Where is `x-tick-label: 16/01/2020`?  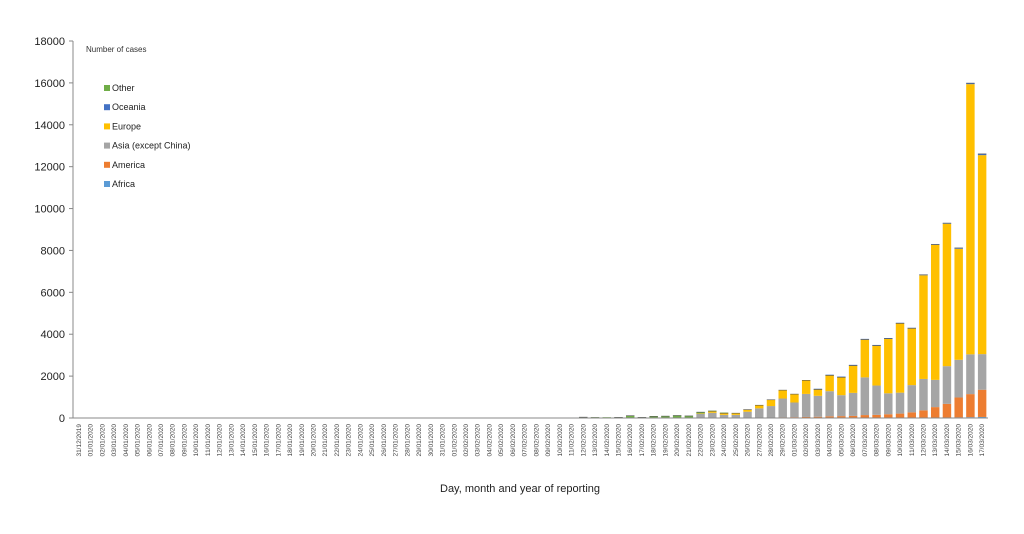 x-tick-label: 16/01/2020 is located at coordinates (267, 440).